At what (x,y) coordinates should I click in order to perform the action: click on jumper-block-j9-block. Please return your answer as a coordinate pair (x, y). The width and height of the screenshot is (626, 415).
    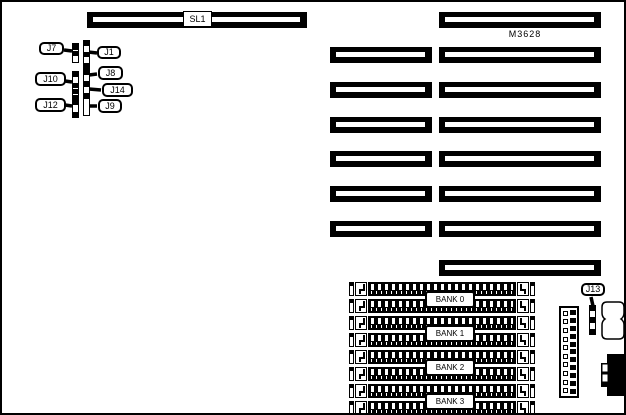
    Looking at the image, I should click on (86, 107).